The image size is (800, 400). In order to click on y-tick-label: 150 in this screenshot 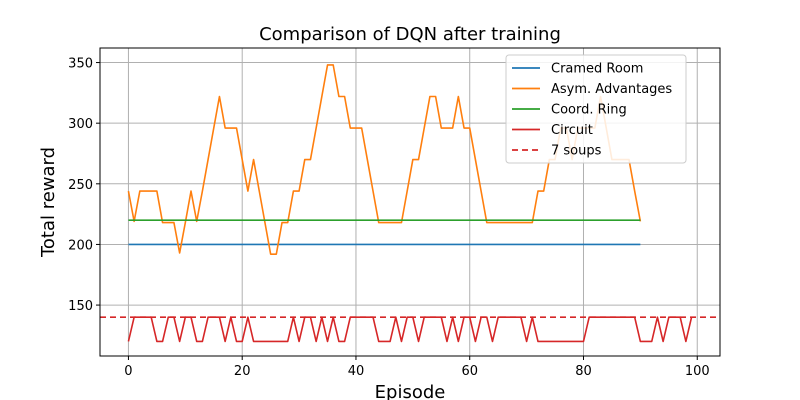, I will do `click(80, 306)`.